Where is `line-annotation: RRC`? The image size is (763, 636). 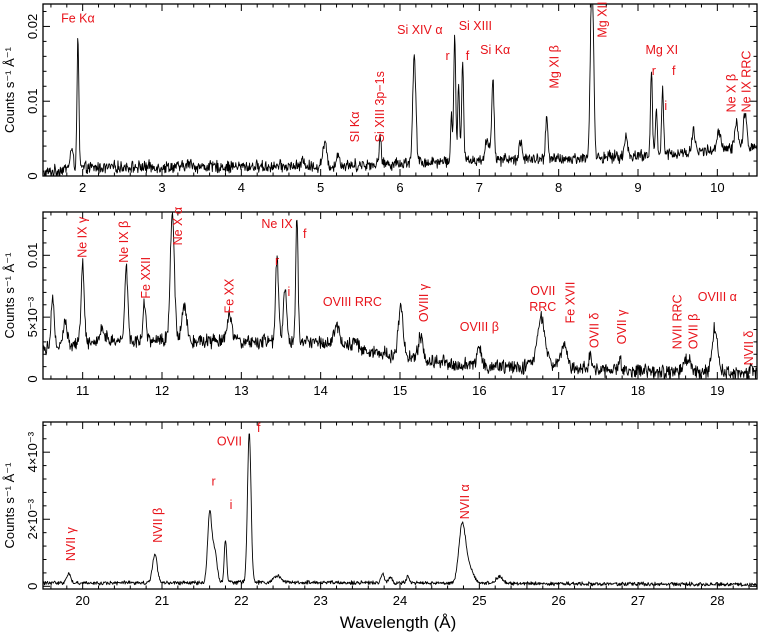 line-annotation: RRC is located at coordinates (542, 307).